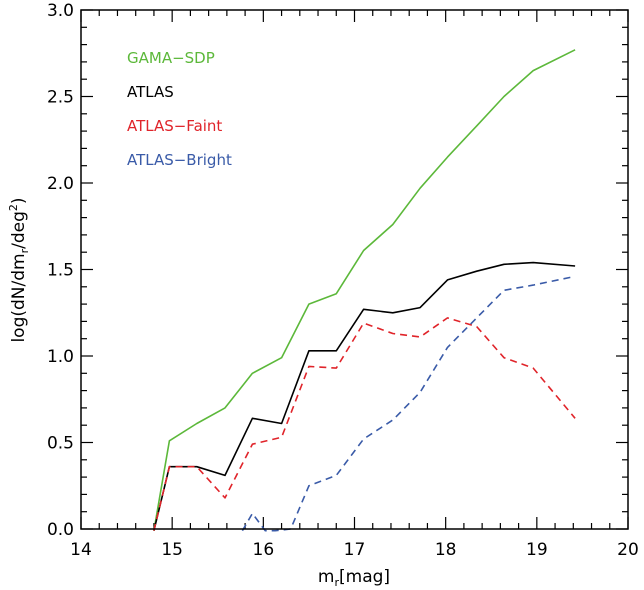 This screenshot has height=590, width=644. What do you see at coordinates (174, 126) in the screenshot?
I see `legend-label-3: ATLAS−Faint` at bounding box center [174, 126].